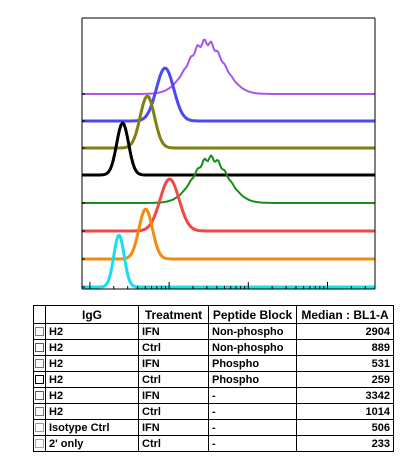  Describe the element at coordinates (345, 395) in the screenshot. I see `legend-median: 3342` at that location.